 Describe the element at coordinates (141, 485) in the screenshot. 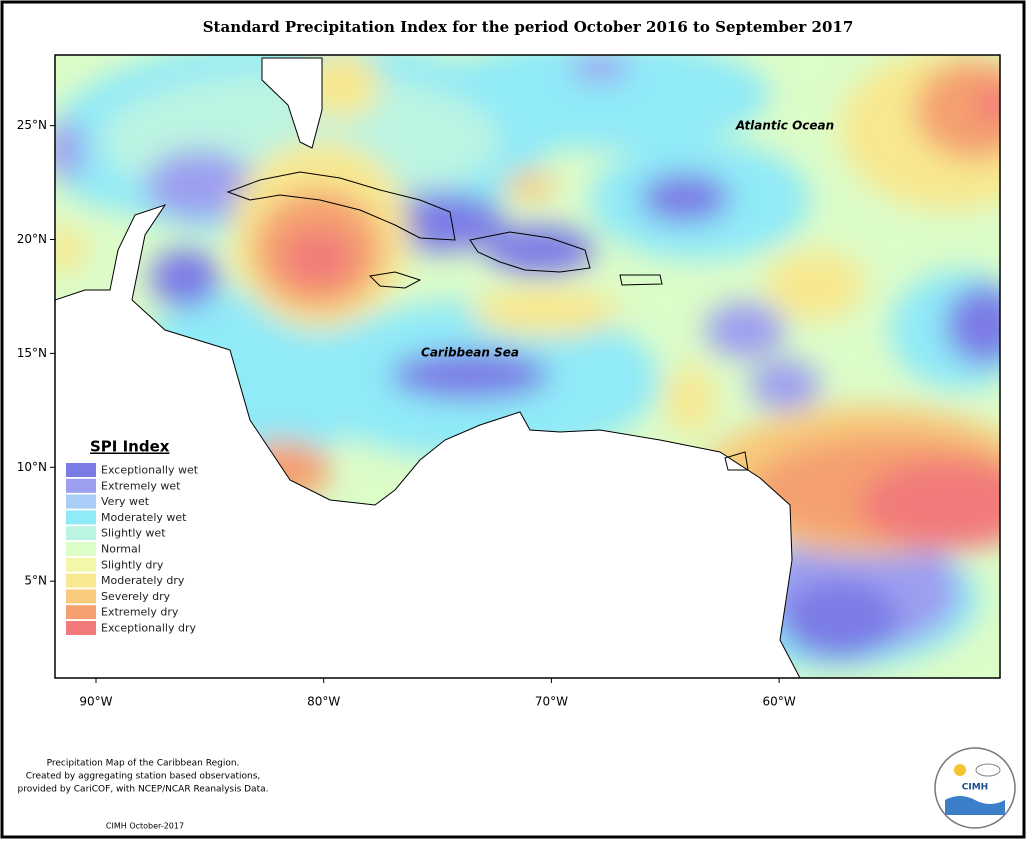

I see `legend-label: Extremely wet` at that location.